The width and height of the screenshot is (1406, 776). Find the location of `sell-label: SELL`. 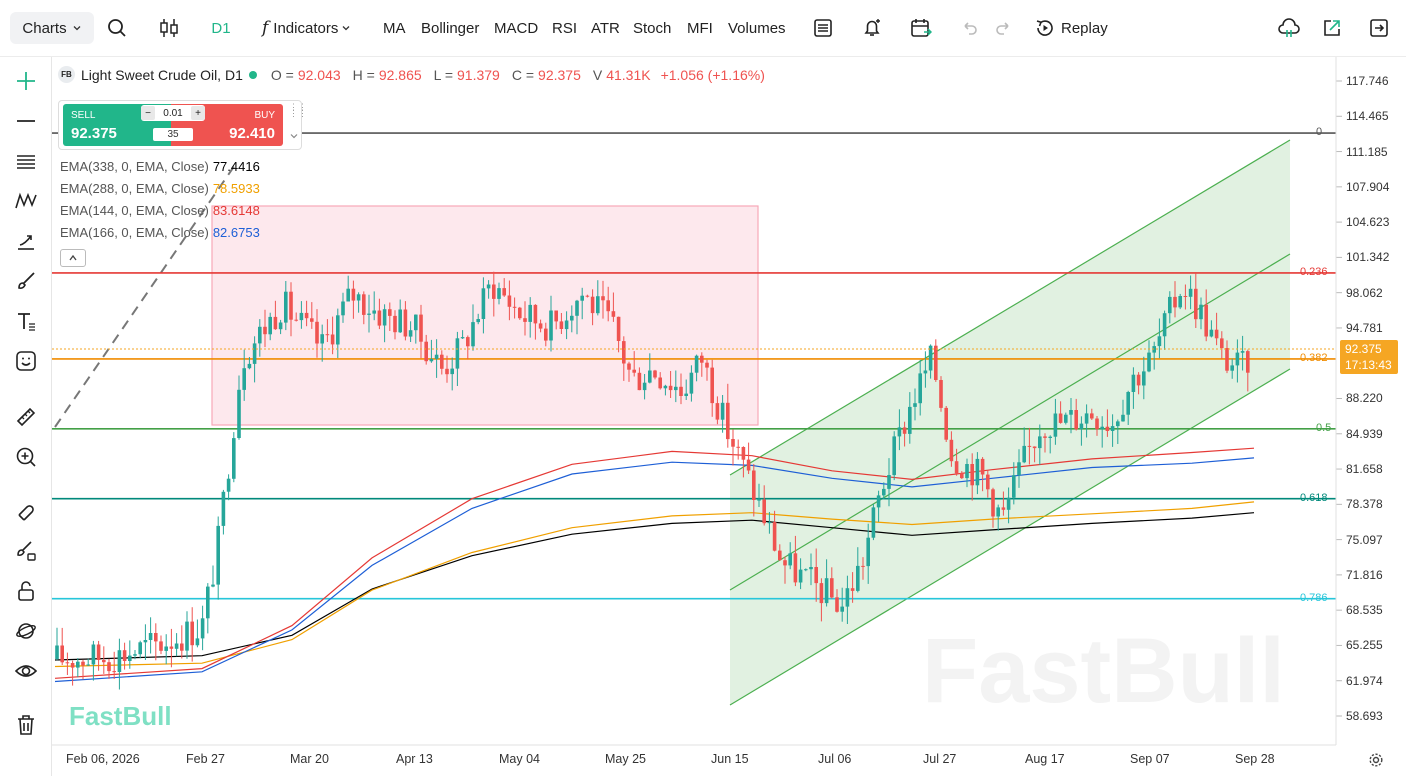

sell-label: SELL is located at coordinates (83, 115).